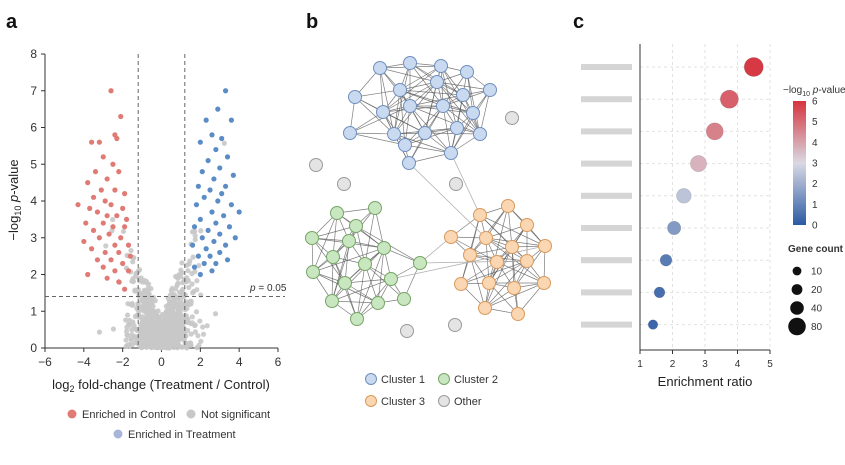  I want to click on size-legend: 10 20 40 80, so click(805, 301).